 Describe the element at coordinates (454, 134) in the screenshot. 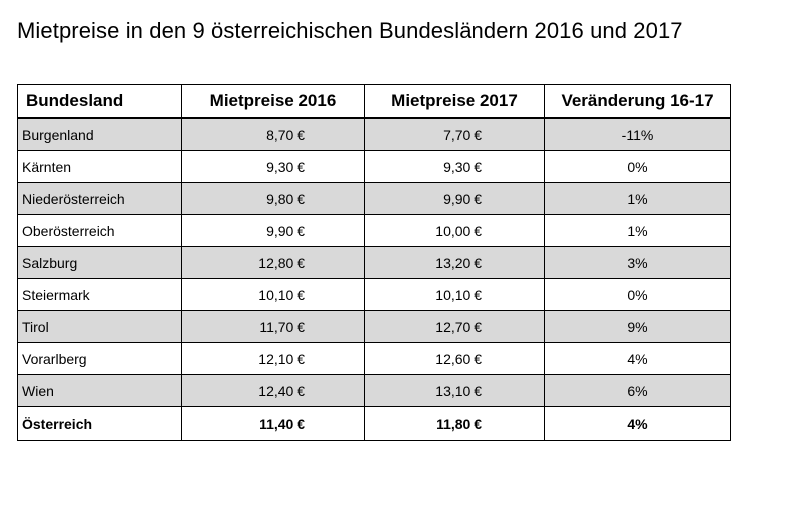

I see `cell-price-2017: 7,70 €` at that location.